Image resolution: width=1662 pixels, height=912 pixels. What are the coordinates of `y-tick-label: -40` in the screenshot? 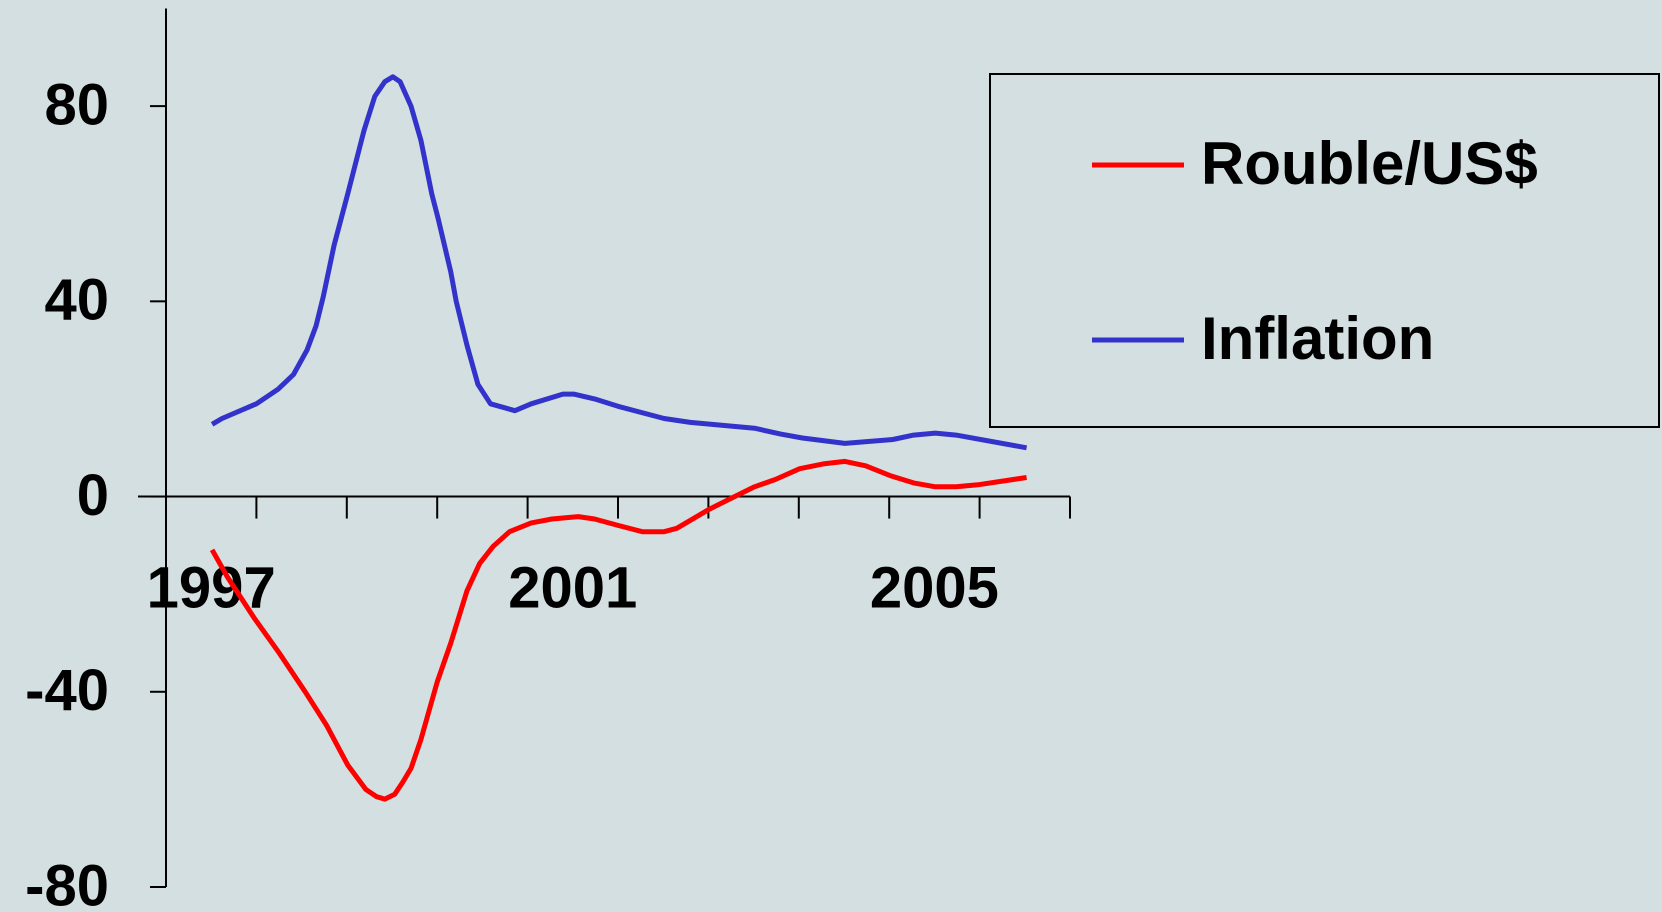 It's located at (67, 690).